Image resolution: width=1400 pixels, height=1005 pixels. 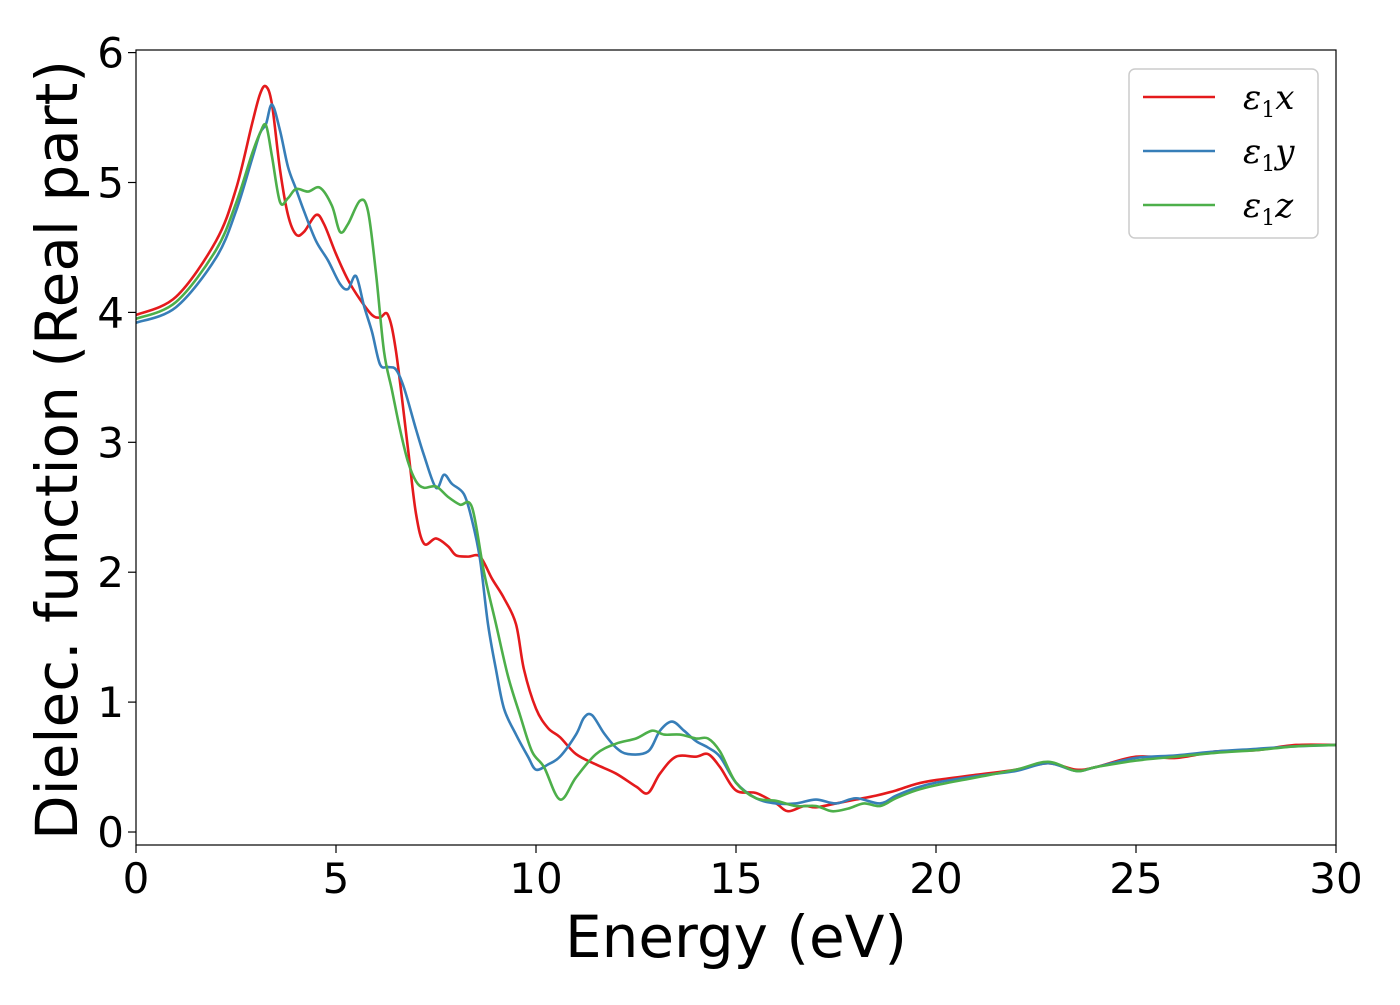 I want to click on x-tick-label: 15, so click(x=735, y=878).